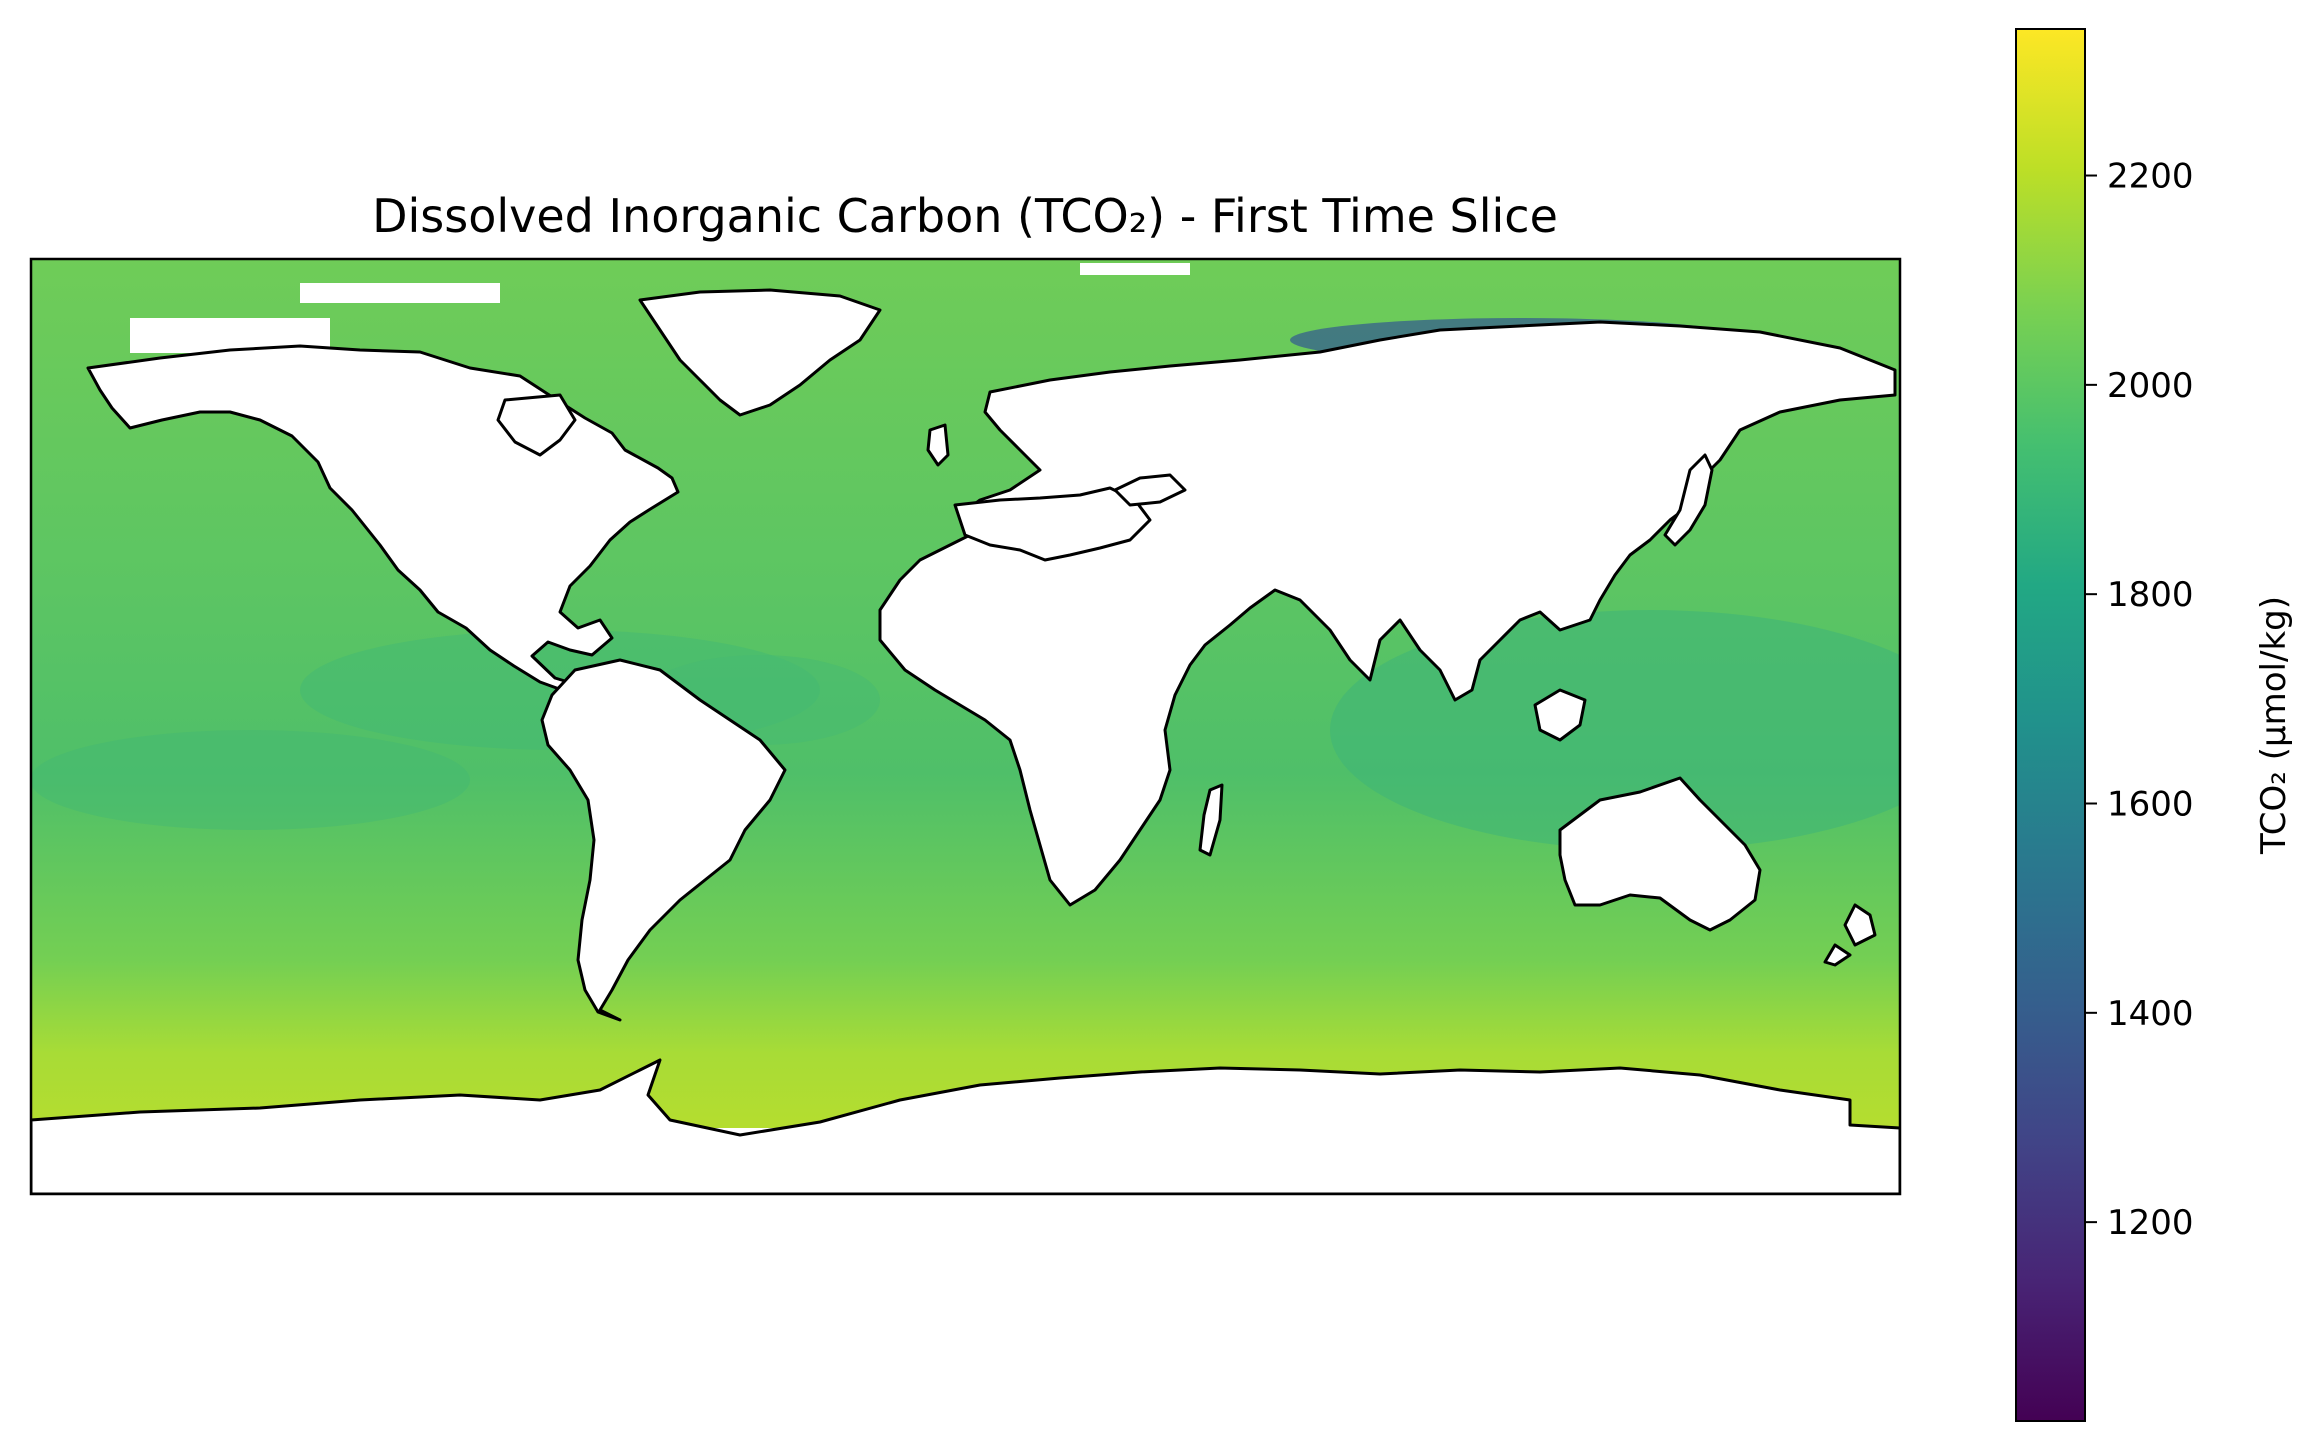 This screenshot has width=2297, height=1446. Describe the element at coordinates (2050, 725) in the screenshot. I see `colorbar-gradient` at that location.